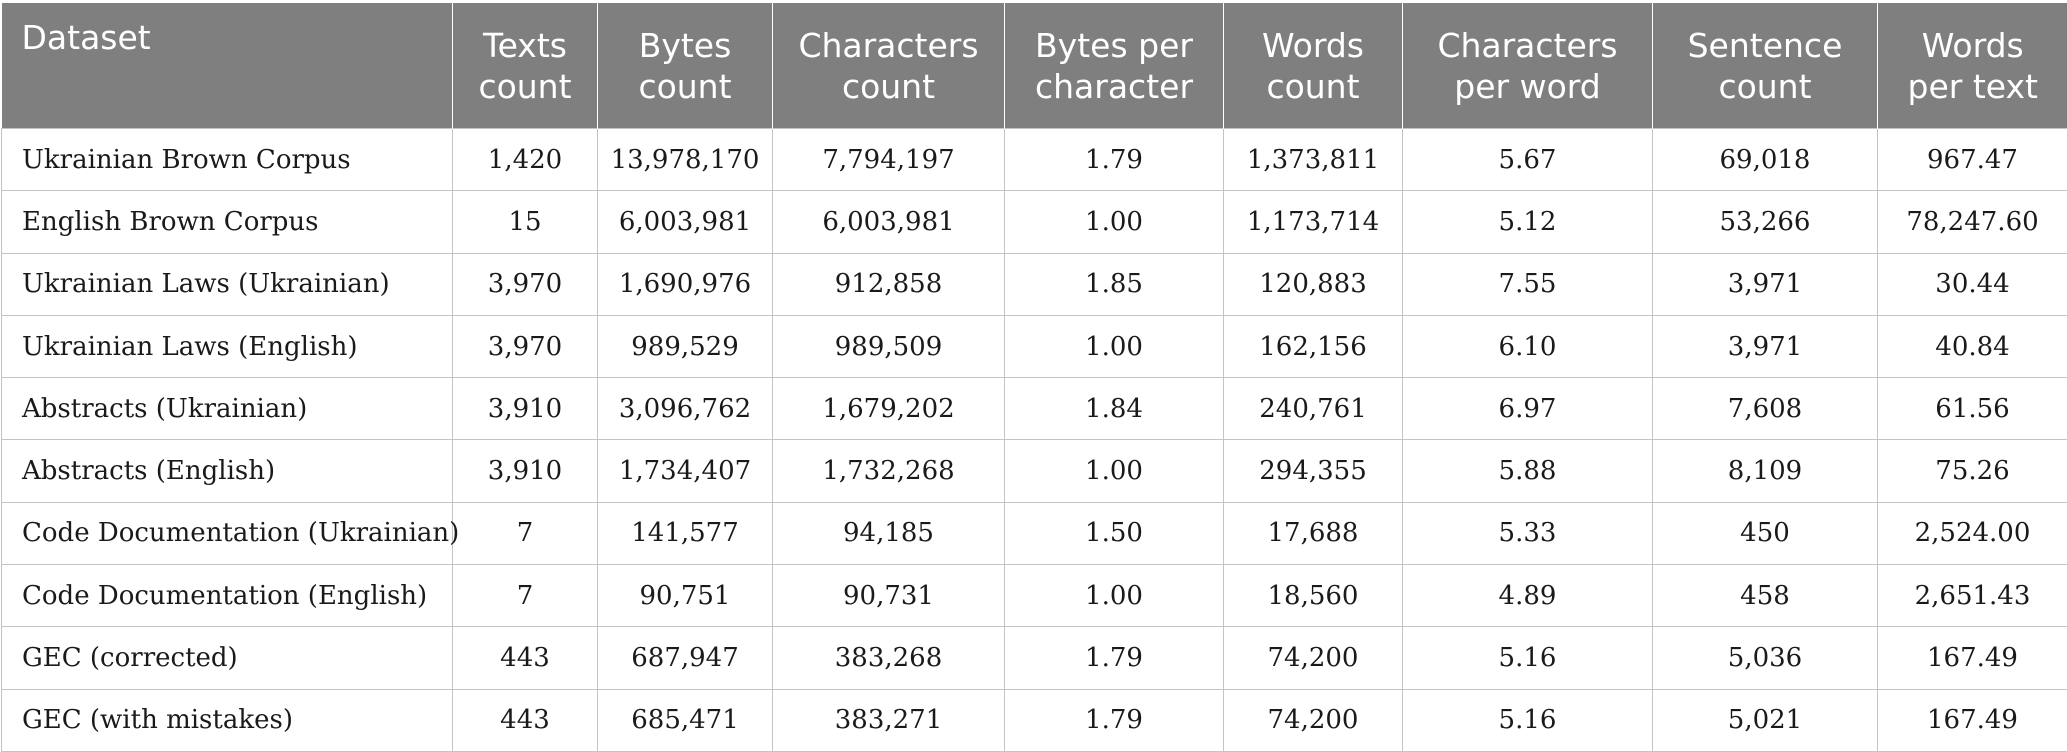  Describe the element at coordinates (1114, 86) in the screenshot. I see `column-header-line: character` at that location.